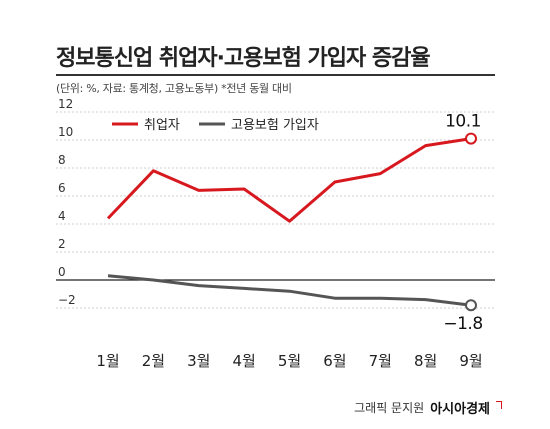  What do you see at coordinates (389, 408) in the screenshot?
I see `credit-text: 그래픽 문지원` at bounding box center [389, 408].